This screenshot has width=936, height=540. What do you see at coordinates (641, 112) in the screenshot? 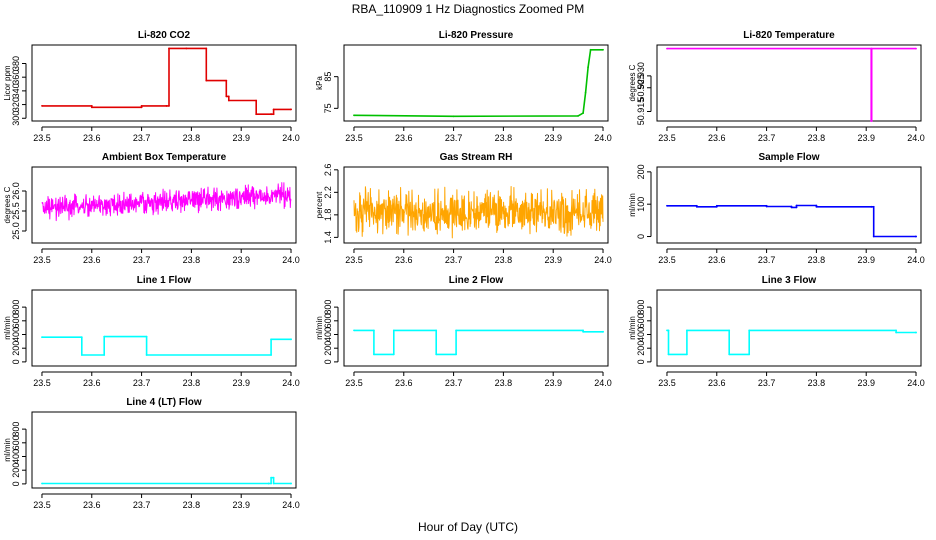
I see `y-tick-label: 50.915` at bounding box center [641, 112].